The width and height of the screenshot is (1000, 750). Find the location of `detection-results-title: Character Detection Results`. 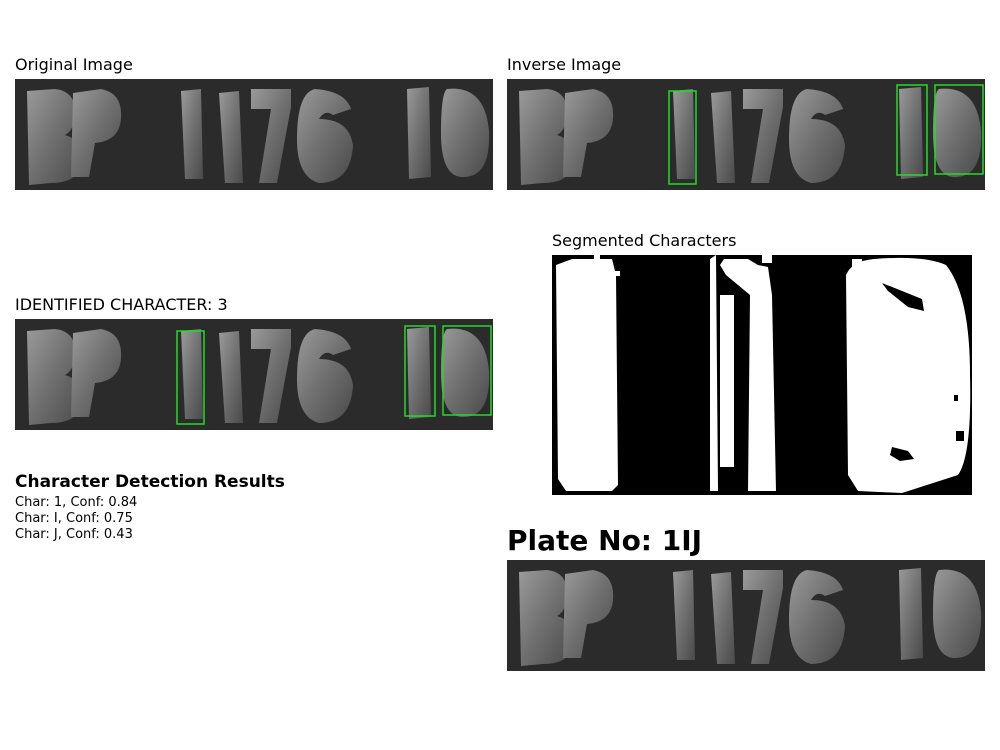

detection-results-title: Character Detection Results is located at coordinates (150, 482).